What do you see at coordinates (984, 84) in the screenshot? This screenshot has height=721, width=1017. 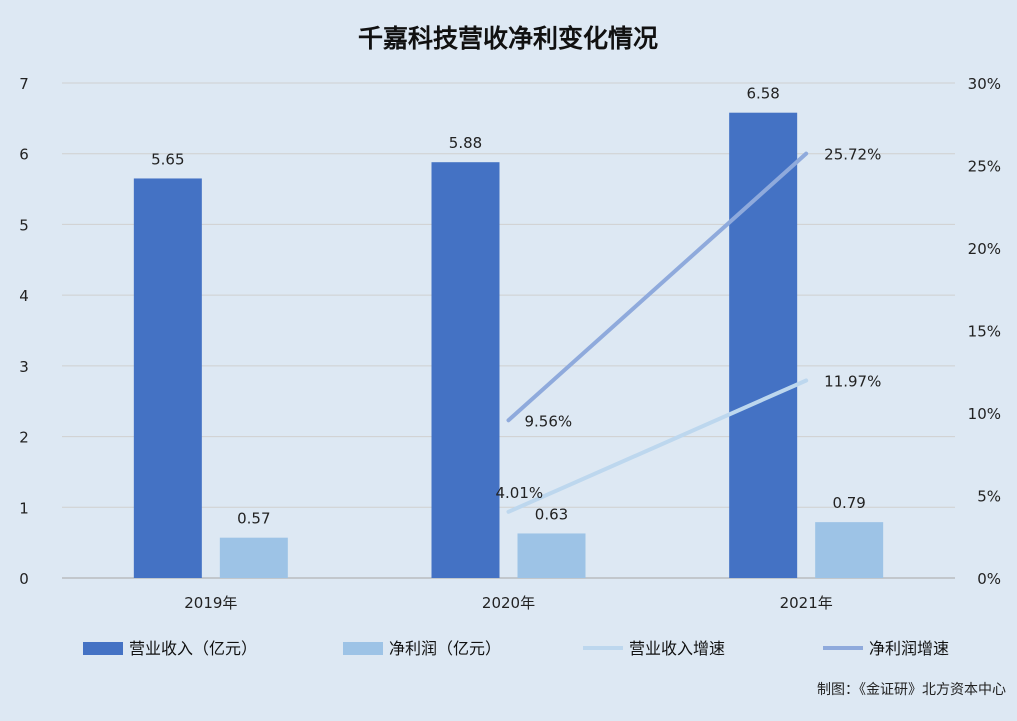 I see `right-tick-label: 30%` at bounding box center [984, 84].